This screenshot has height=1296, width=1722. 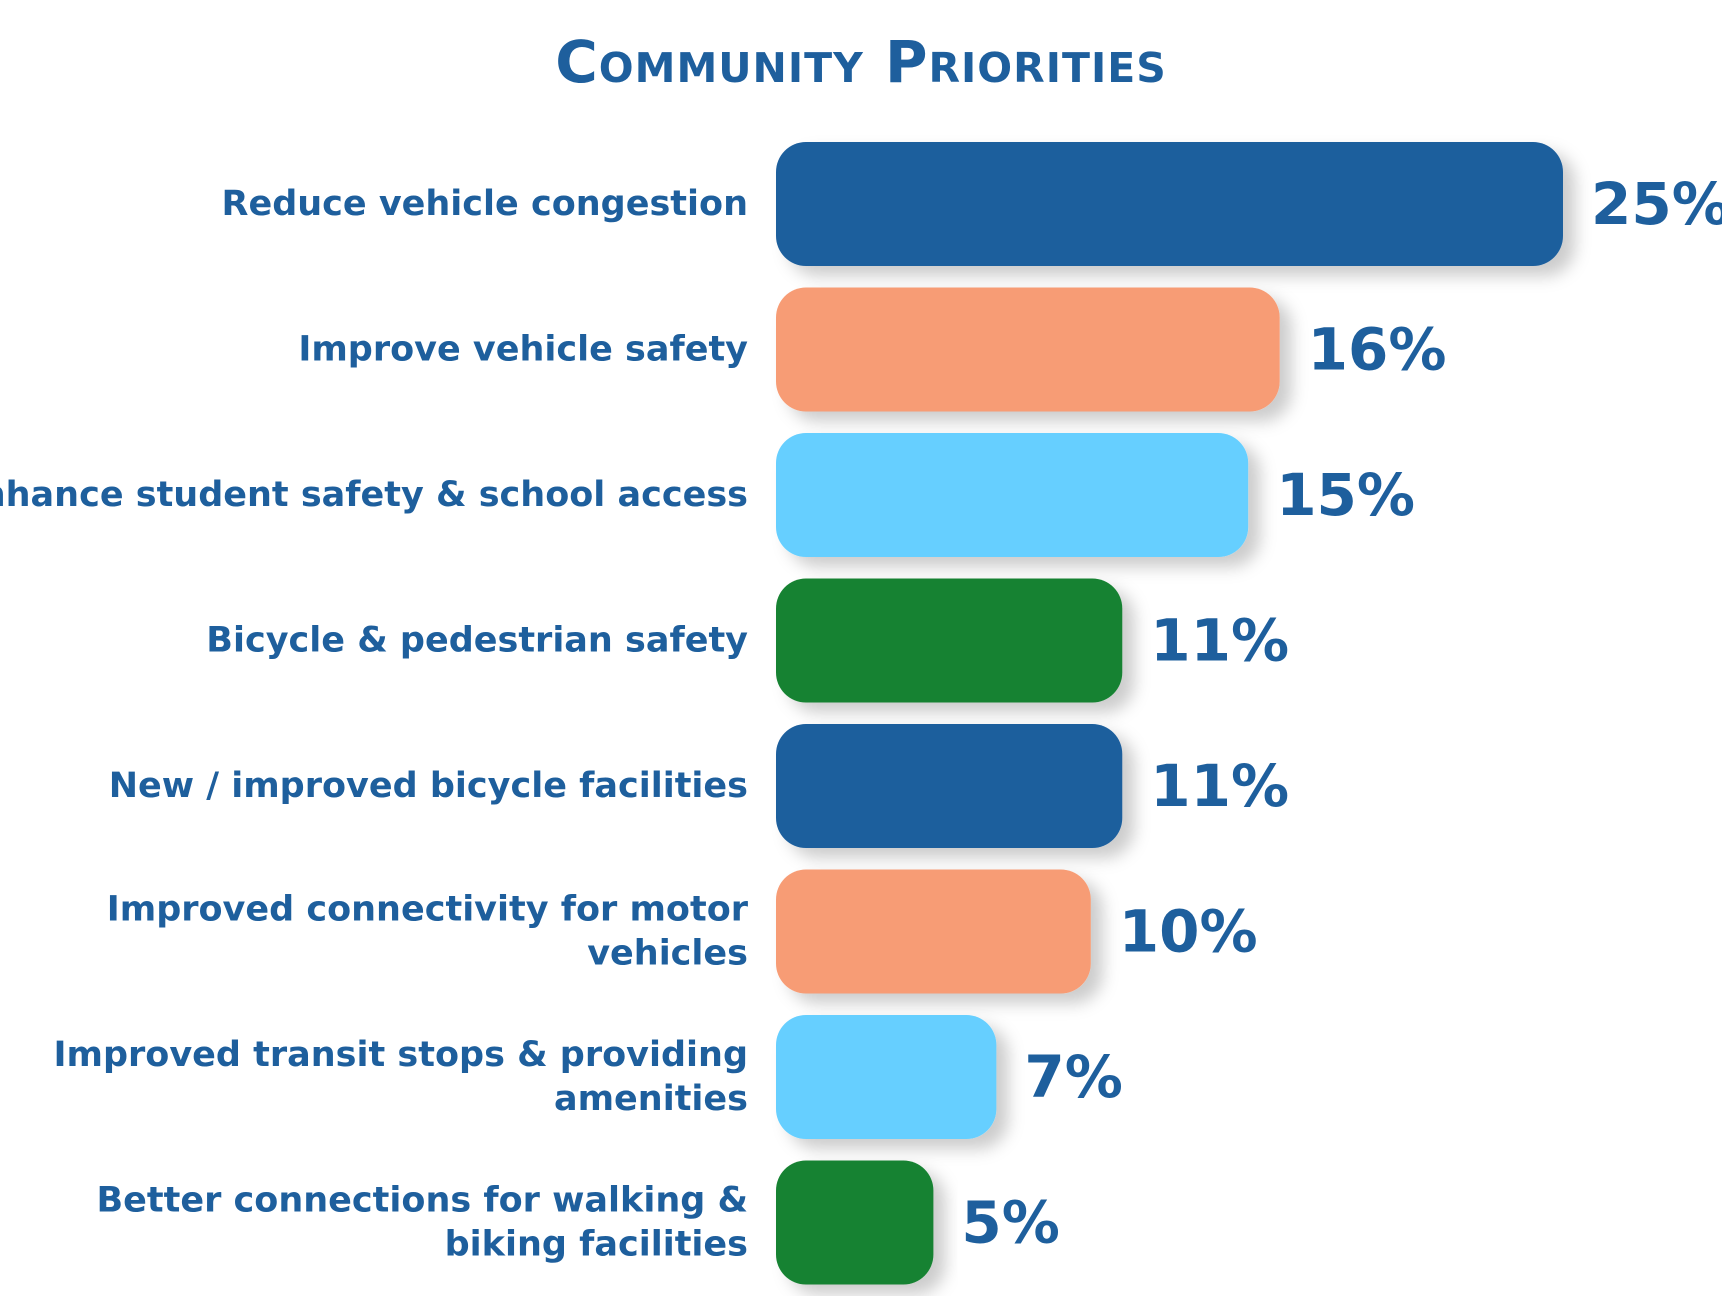 I want to click on value-label-4: 11%, so click(x=1219, y=641).